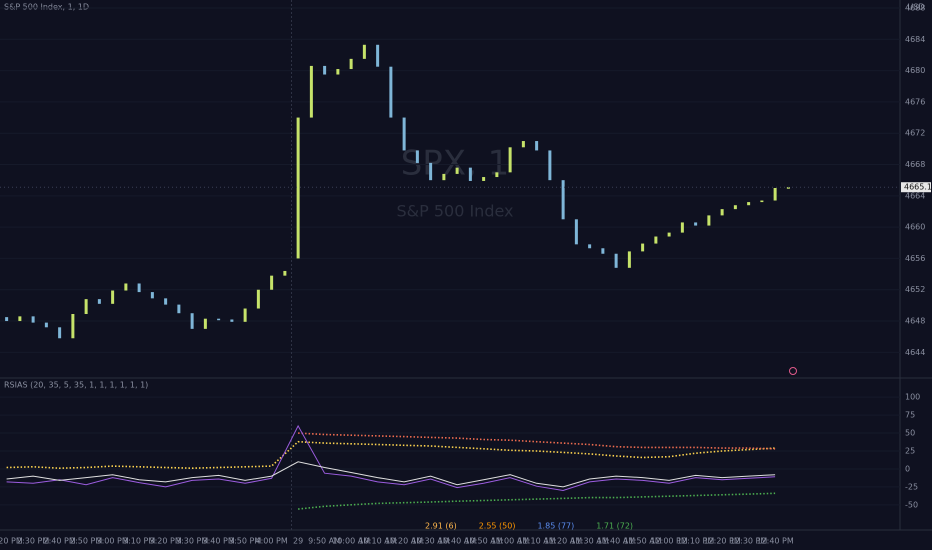  I want to click on readout: 2.91 (6), so click(441, 526).